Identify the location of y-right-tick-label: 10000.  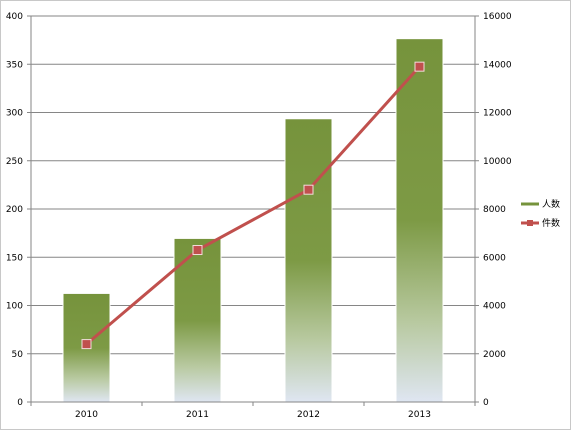
(497, 162).